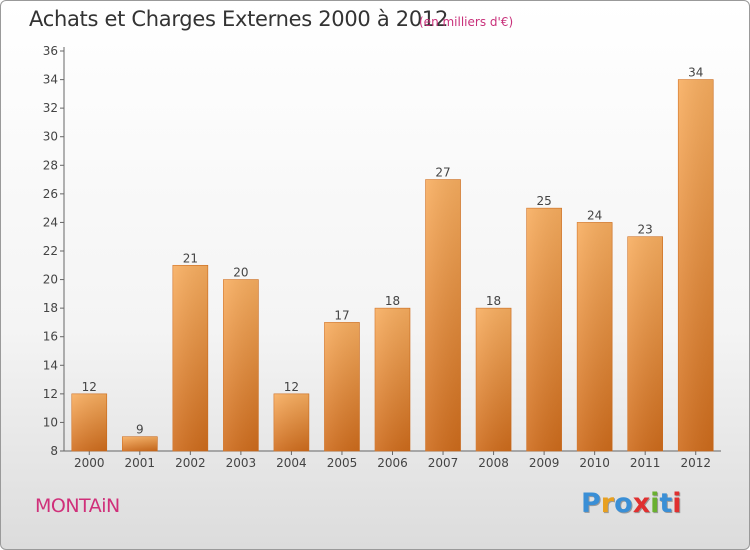  What do you see at coordinates (140, 443) in the screenshot?
I see `bar-shading-2001` at bounding box center [140, 443].